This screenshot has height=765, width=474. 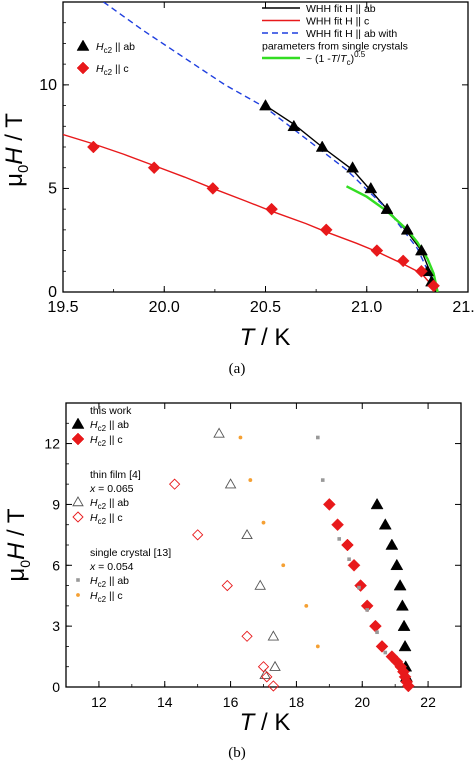 What do you see at coordinates (362, 702) in the screenshot?
I see `x-tick-label: 20` at bounding box center [362, 702].